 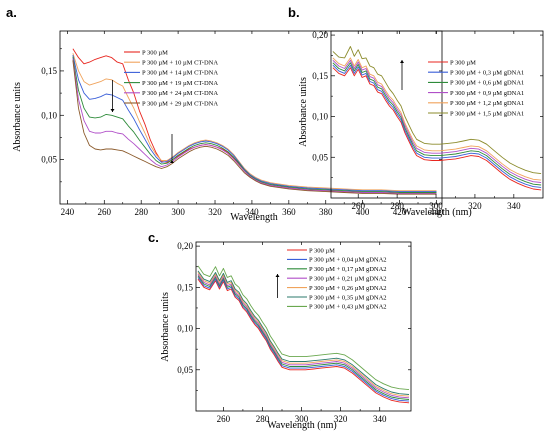 I want to click on legend-label: P 300 µM + 0,21 µM gDNA2, so click(x=348, y=279).